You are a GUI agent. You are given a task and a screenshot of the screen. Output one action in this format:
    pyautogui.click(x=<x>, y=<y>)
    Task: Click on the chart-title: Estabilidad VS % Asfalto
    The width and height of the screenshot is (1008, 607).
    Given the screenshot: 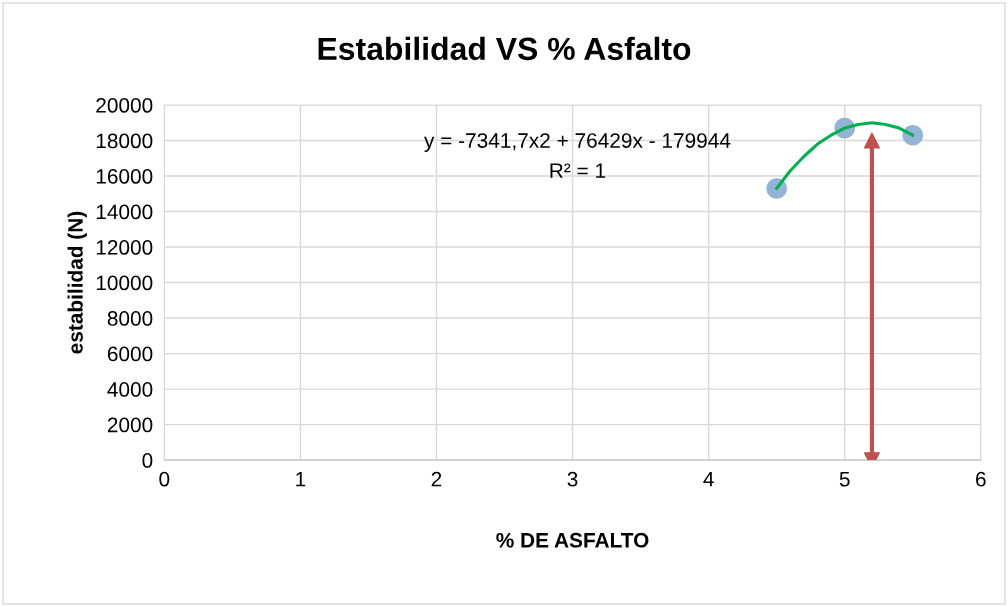 What is the action you would take?
    pyautogui.click(x=504, y=48)
    